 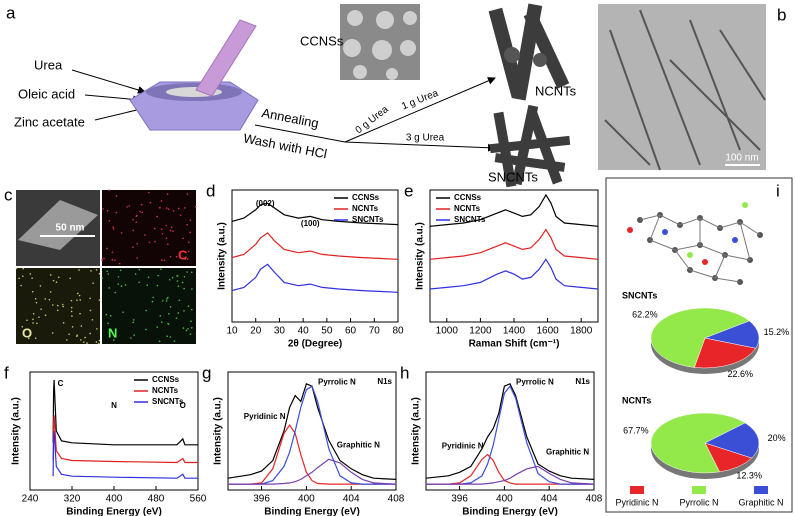 What do you see at coordinates (280, 331) in the screenshot?
I see `x-tick-label: 30` at bounding box center [280, 331].